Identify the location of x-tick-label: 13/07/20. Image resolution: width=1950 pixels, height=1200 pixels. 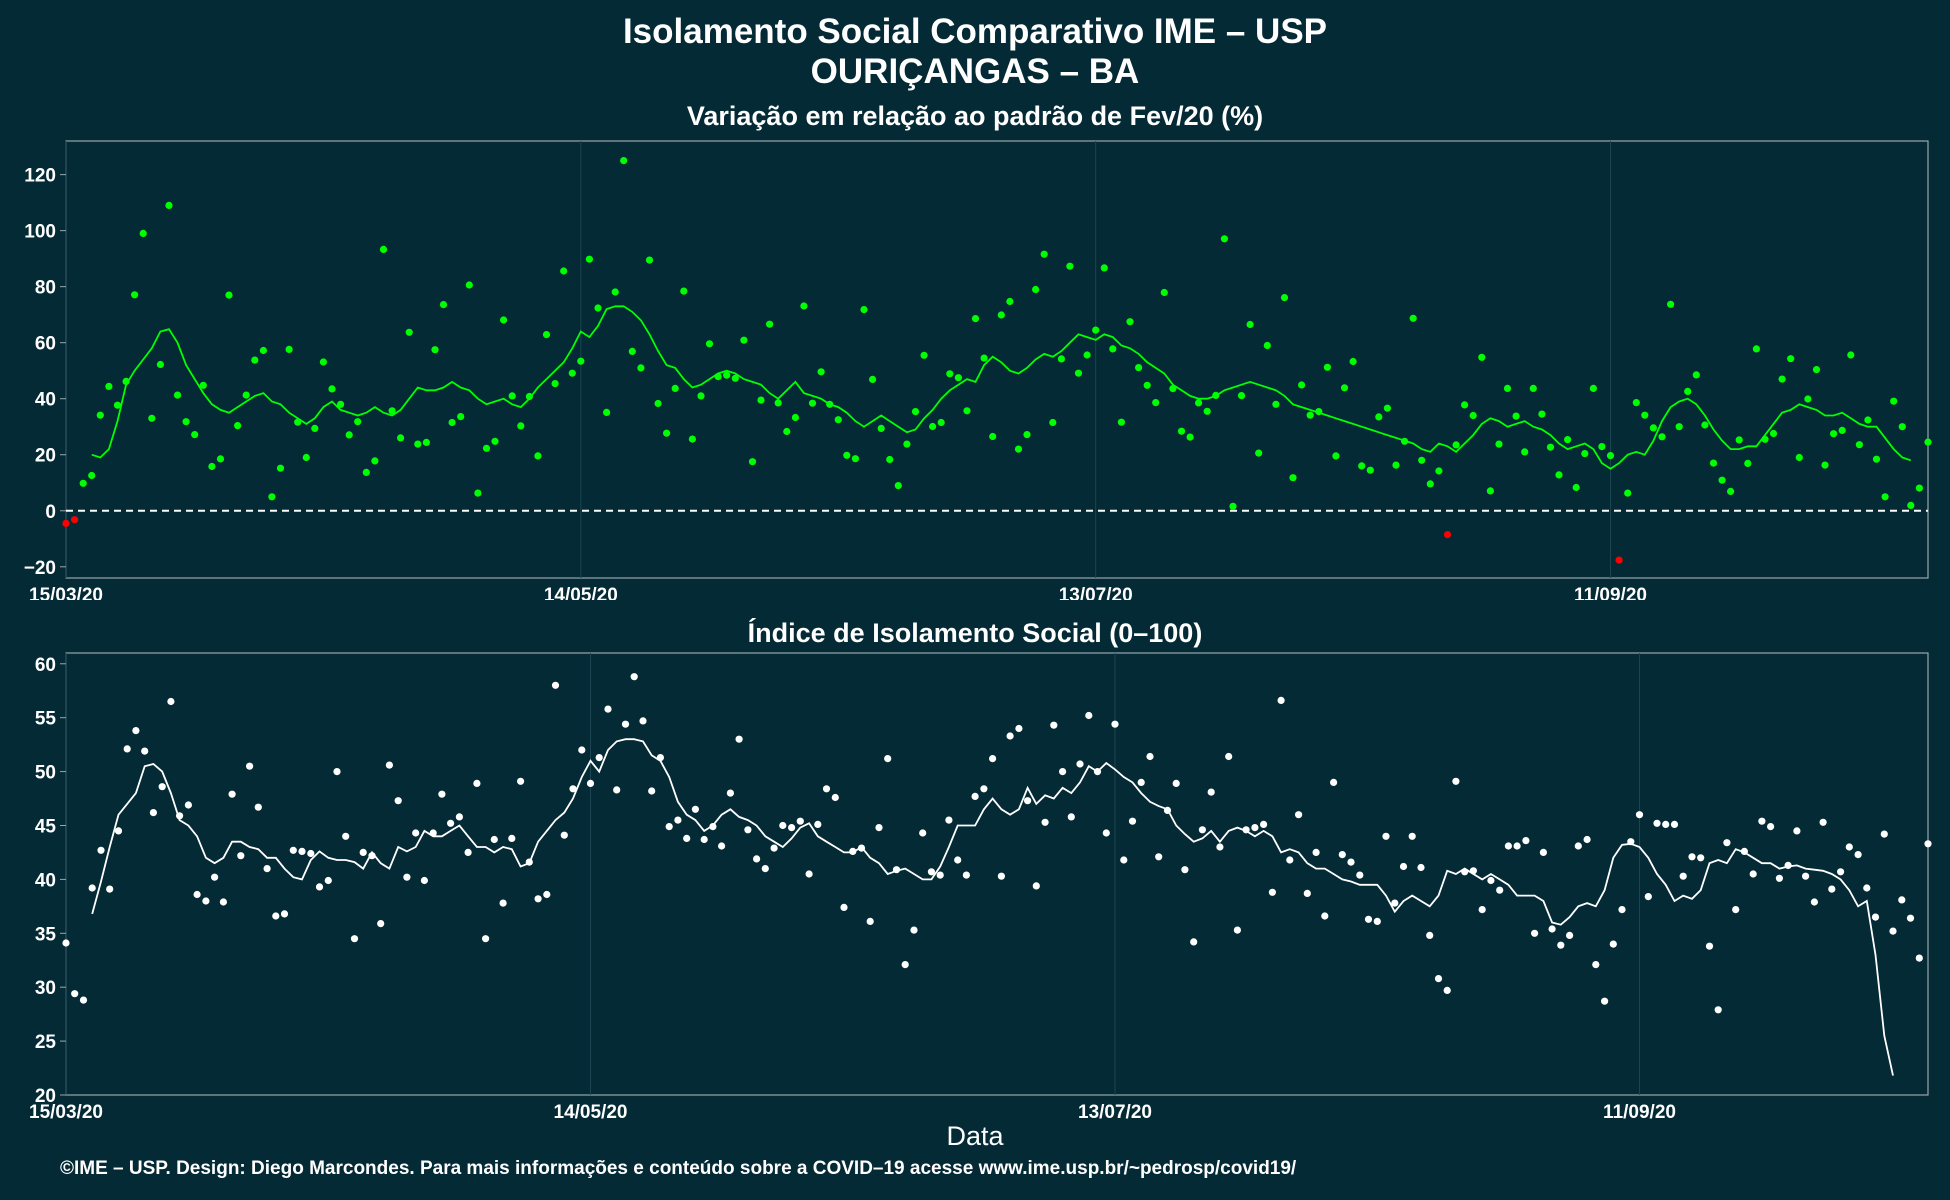
(1115, 1112).